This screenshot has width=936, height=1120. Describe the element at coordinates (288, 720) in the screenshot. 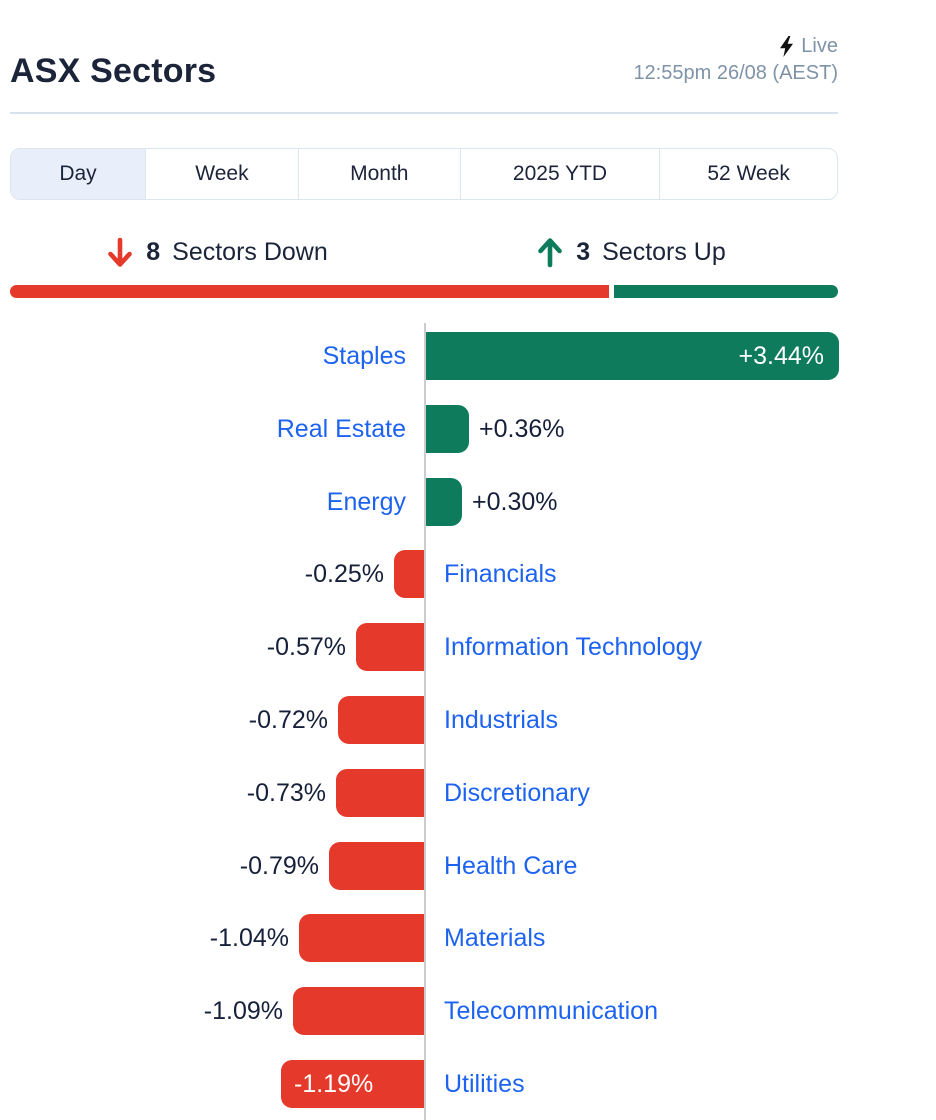

I see `value-label: -0.72%` at that location.